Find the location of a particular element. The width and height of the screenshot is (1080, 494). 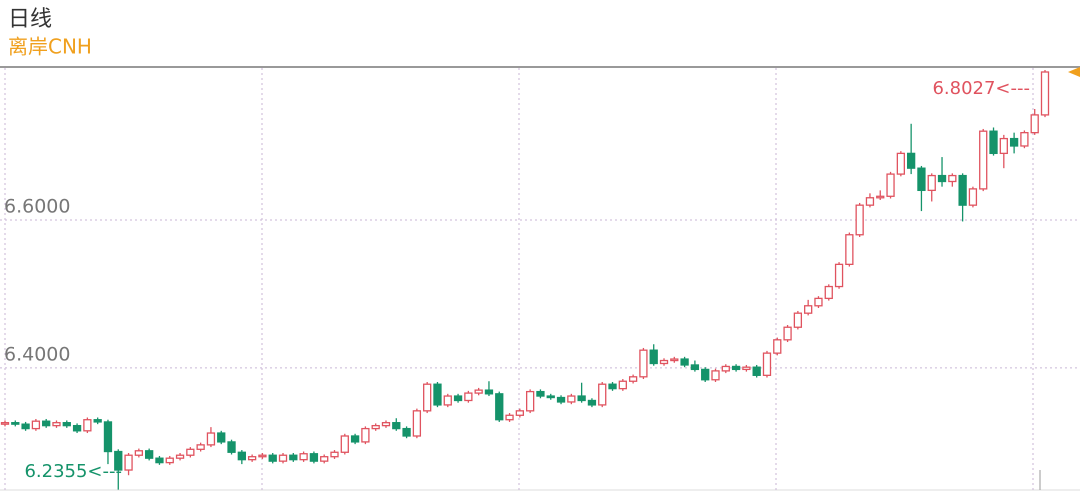

annotation: 6.8027<--- is located at coordinates (981, 88).